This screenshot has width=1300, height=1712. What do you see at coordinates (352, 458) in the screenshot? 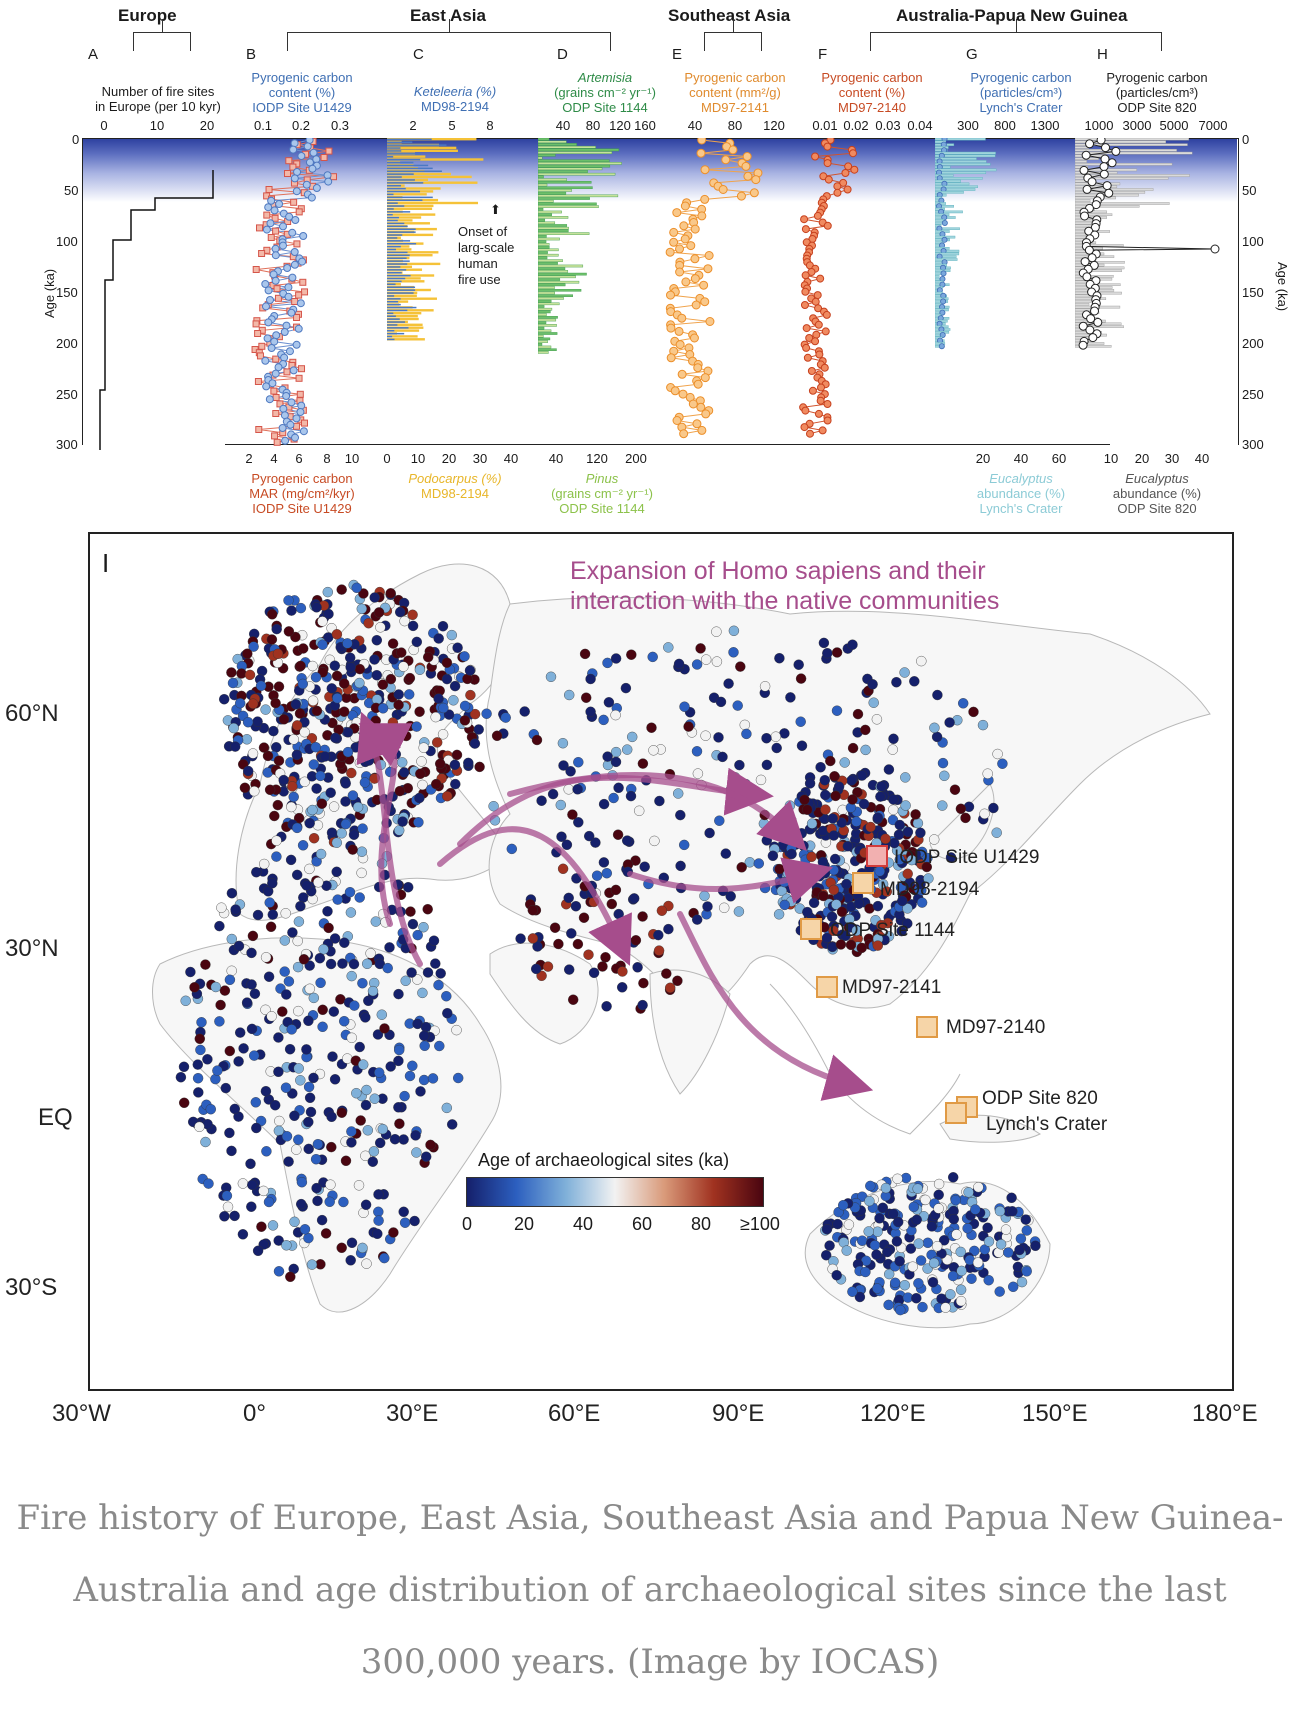
I see `btick-b-4: 10` at bounding box center [352, 458].